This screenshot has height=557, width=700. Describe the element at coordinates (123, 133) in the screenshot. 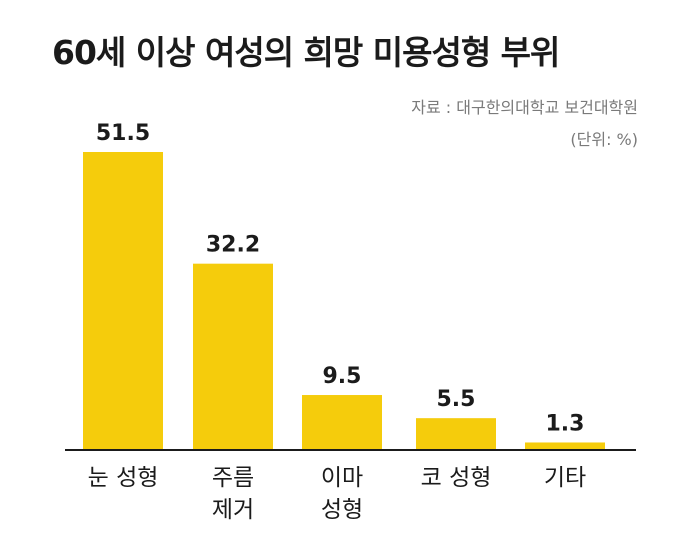

I see `value-label-0: 51.5` at that location.